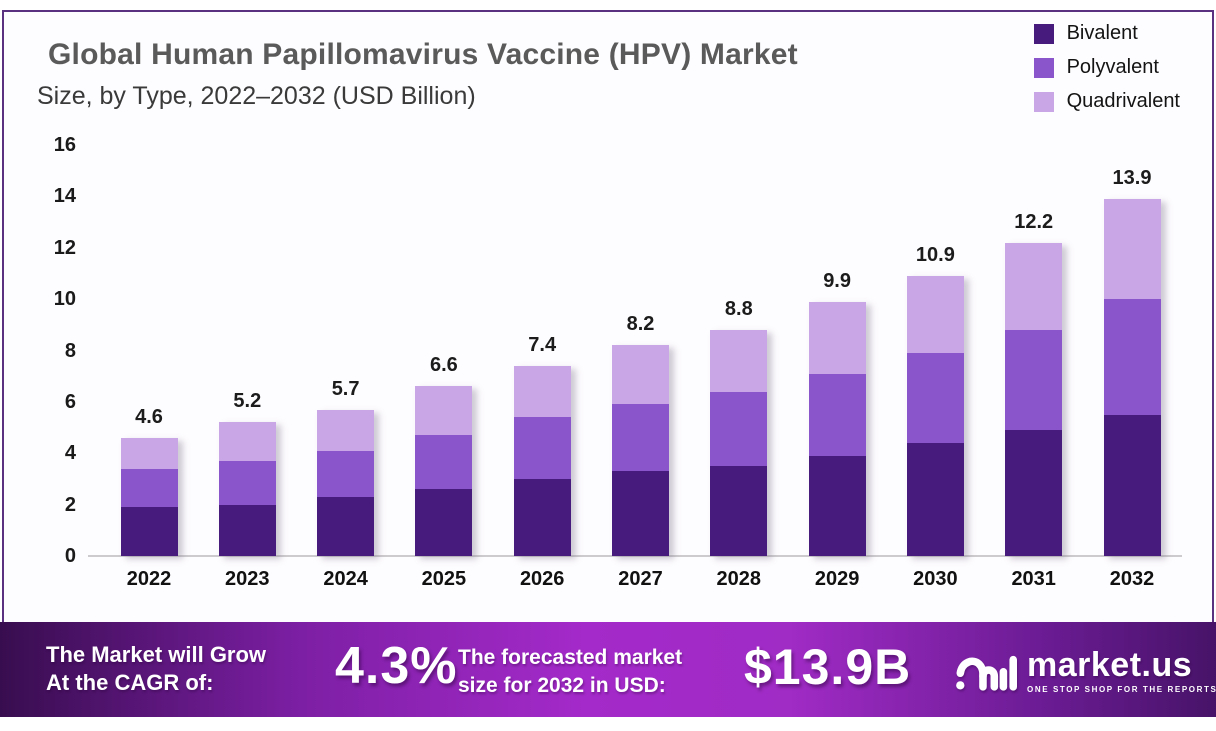 The image size is (1216, 731). I want to click on bar-segment-quadrivalent-2026, so click(542, 391).